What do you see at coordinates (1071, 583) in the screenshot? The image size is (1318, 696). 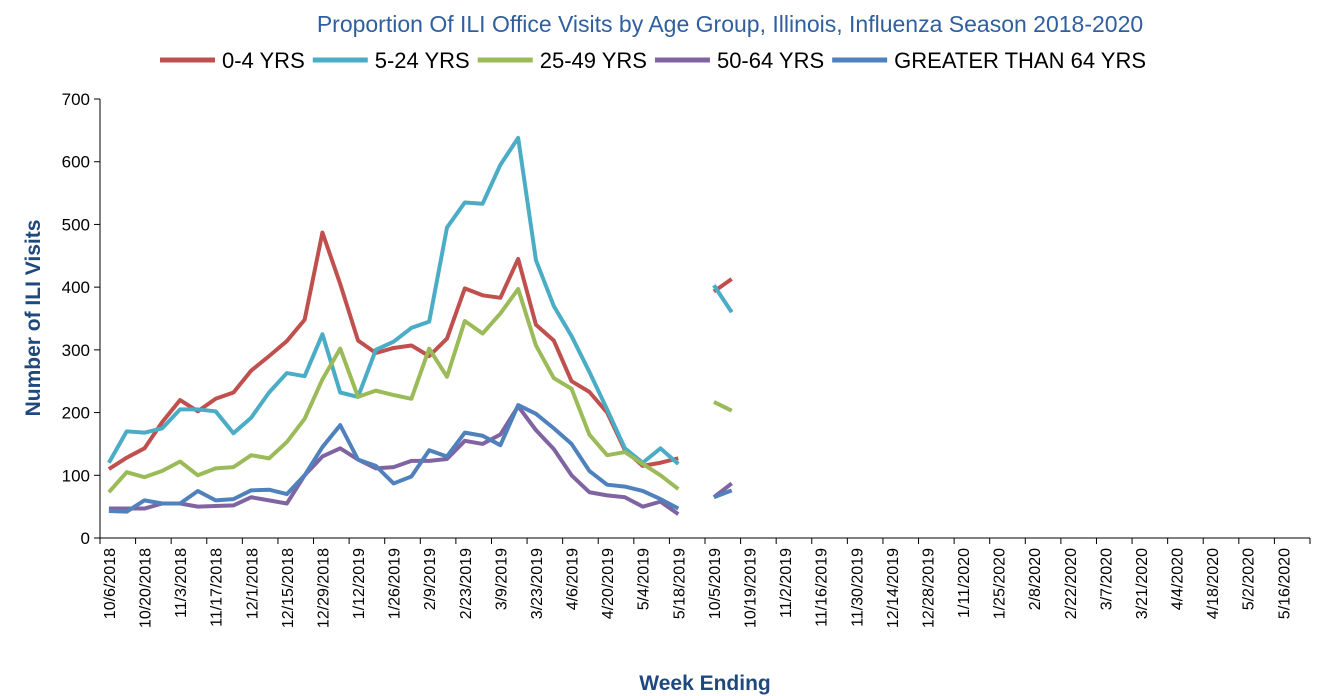 I see `x-tick-label: 2/22/2020` at bounding box center [1071, 583].